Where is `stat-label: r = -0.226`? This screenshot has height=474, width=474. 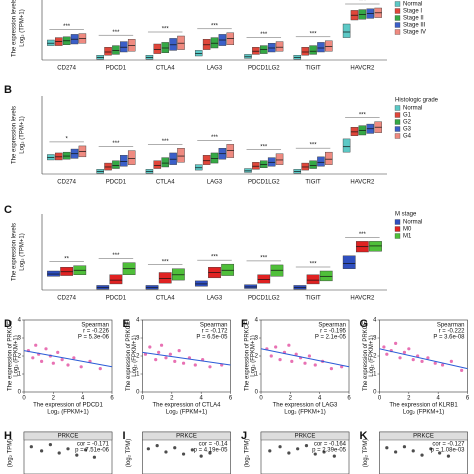 stat-label: r = -0.226 is located at coordinates (96, 332).